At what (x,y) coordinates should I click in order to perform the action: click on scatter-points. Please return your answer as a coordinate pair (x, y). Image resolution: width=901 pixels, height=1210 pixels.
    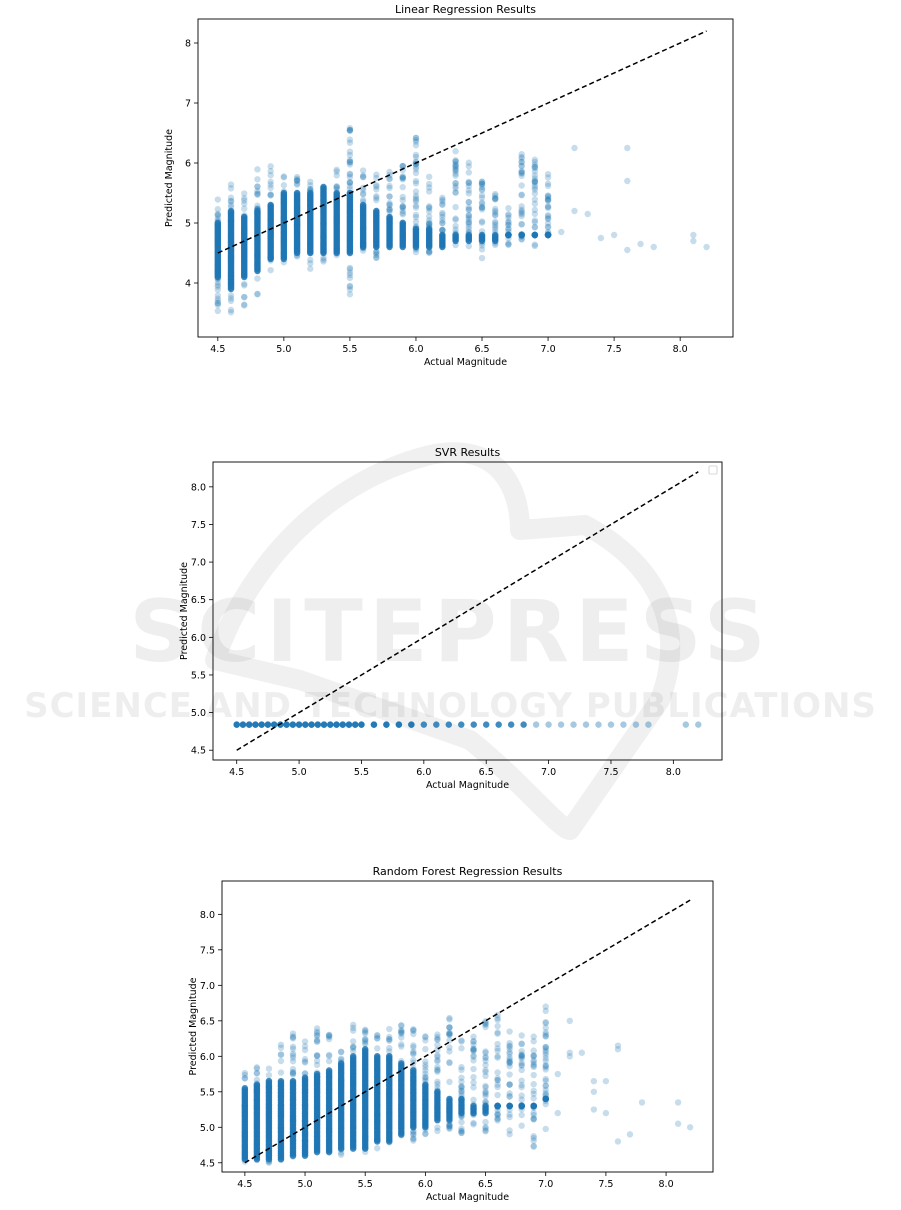
    Looking at the image, I should click on (462, 220).